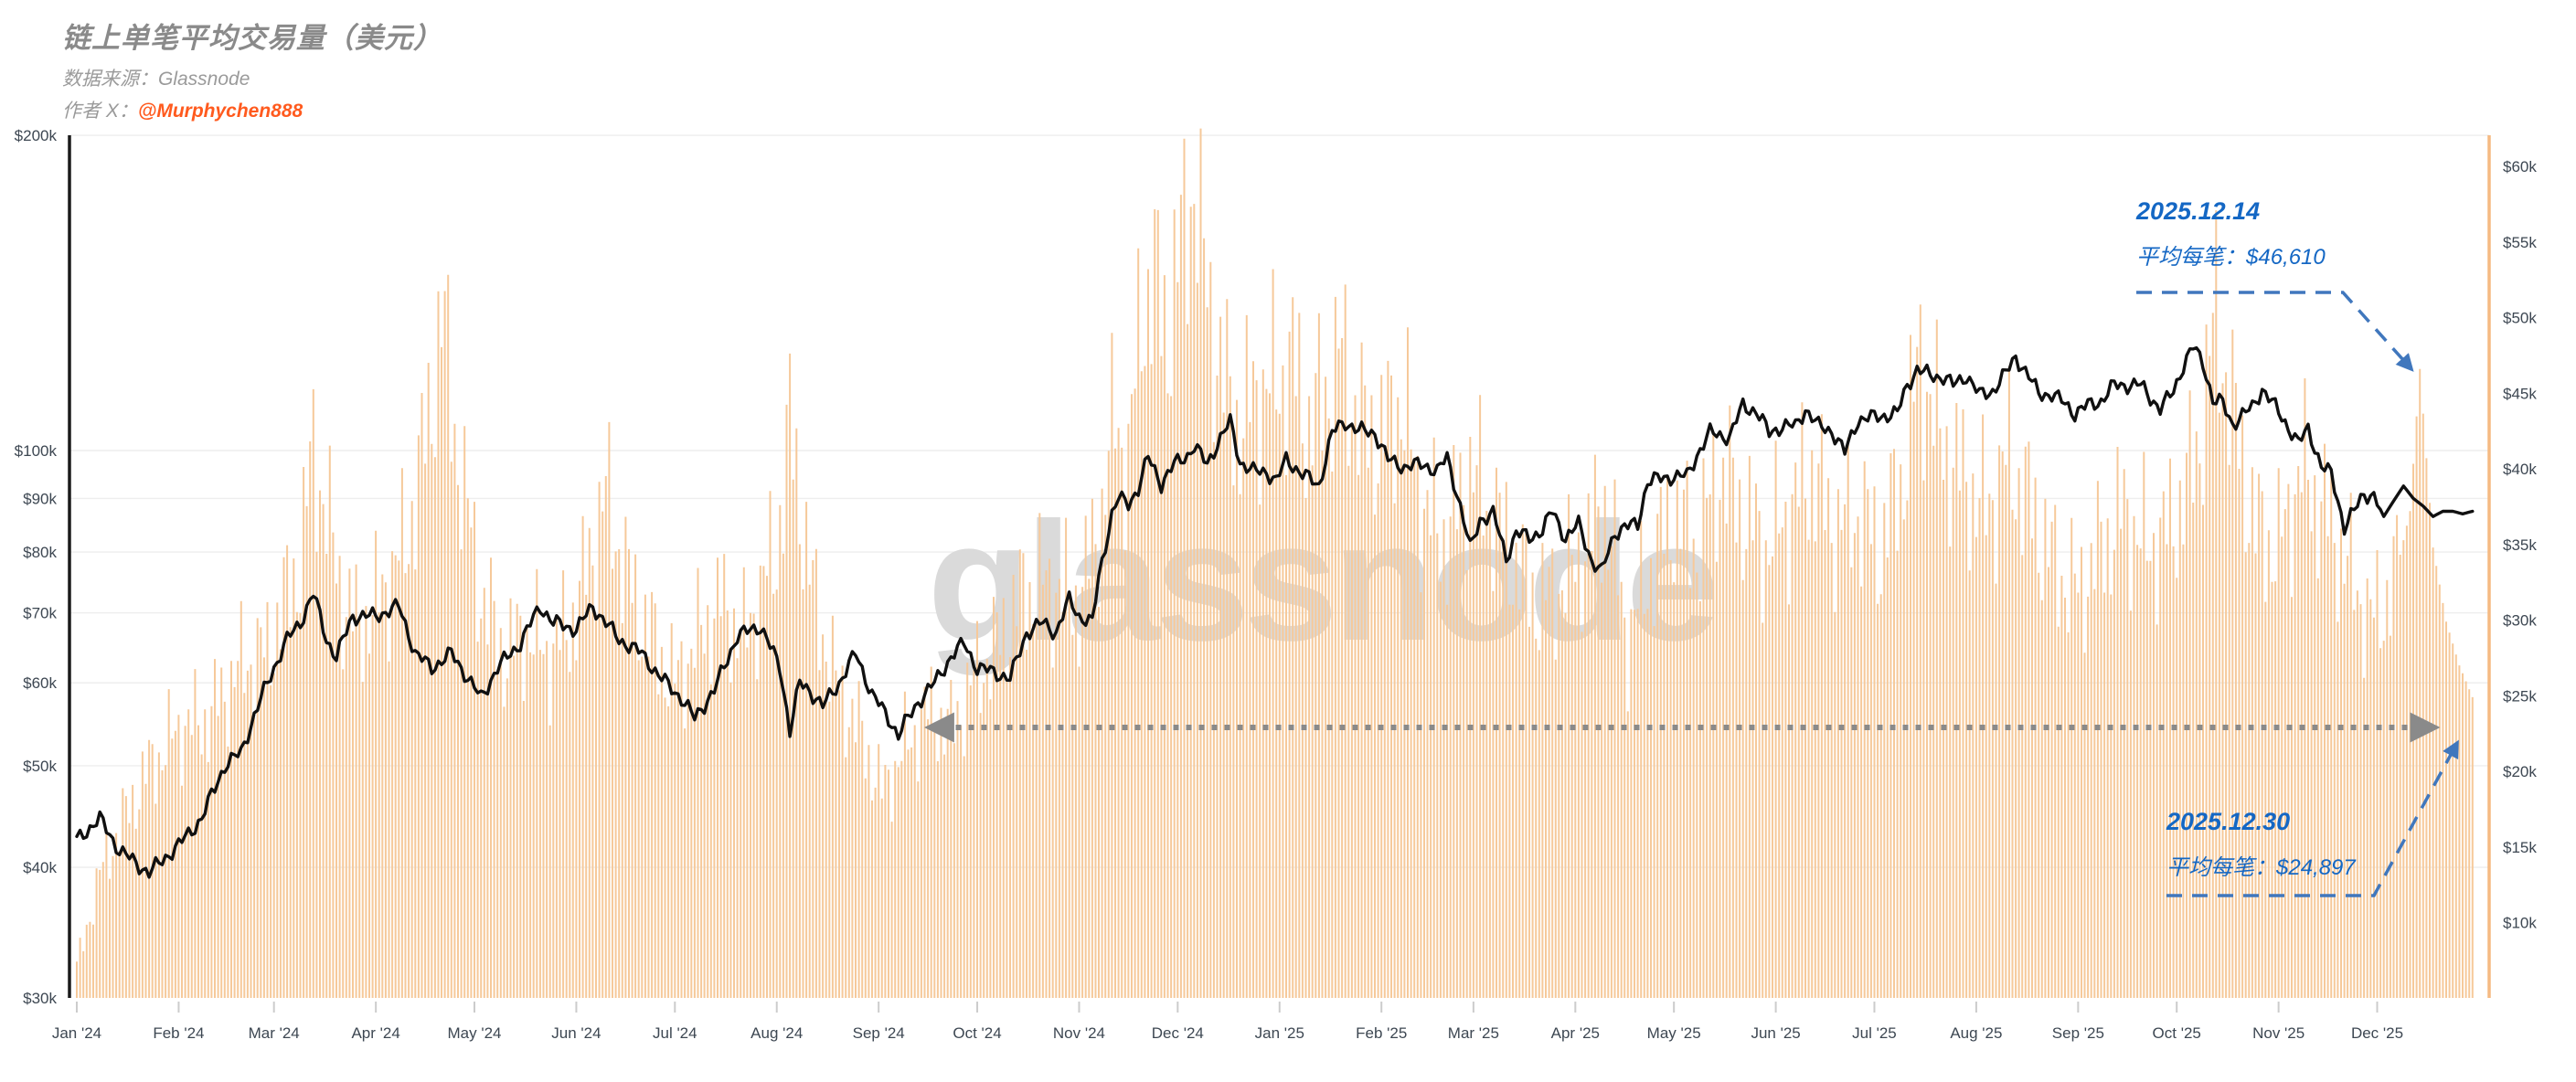 The height and width of the screenshot is (1082, 2576). Describe the element at coordinates (252, 77) in the screenshot. I see `data-source-row: 数据来源：Glassnode` at that location.